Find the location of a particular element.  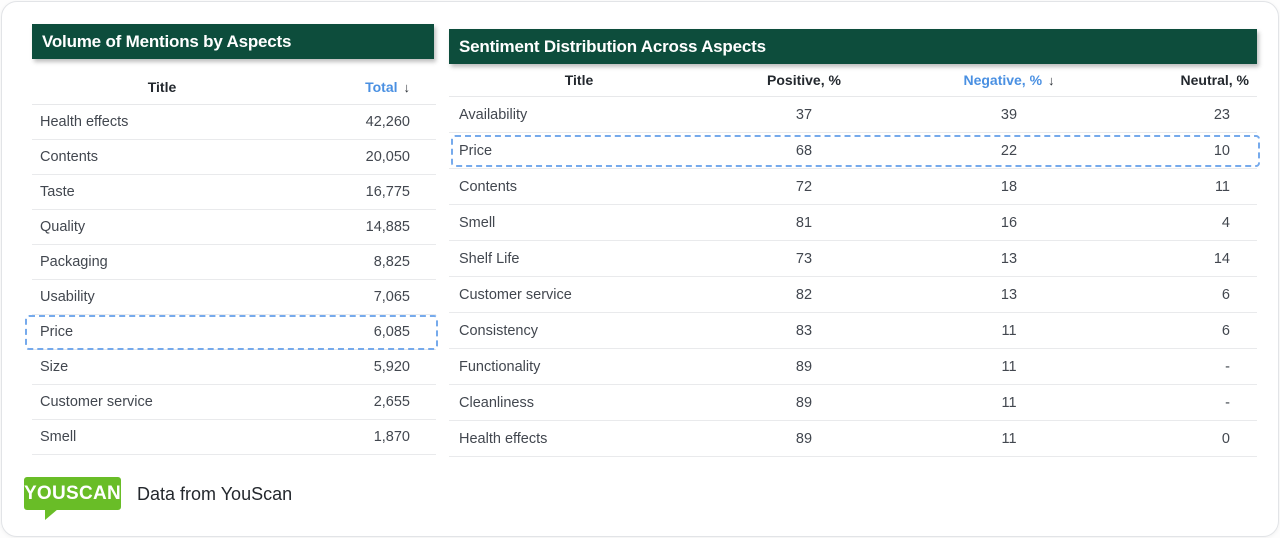

cell-title: Packaging is located at coordinates (74, 262).